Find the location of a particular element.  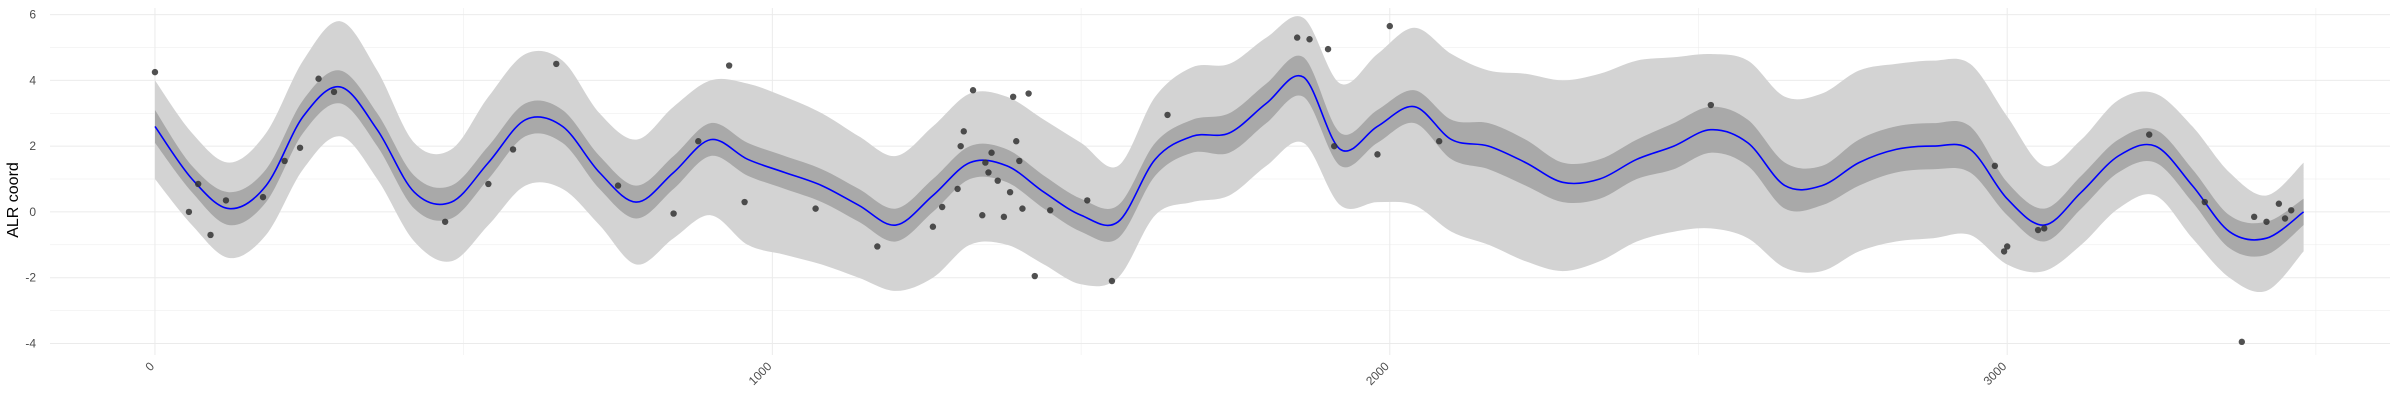

x-tick-label: 3000 is located at coordinates (1995, 373).